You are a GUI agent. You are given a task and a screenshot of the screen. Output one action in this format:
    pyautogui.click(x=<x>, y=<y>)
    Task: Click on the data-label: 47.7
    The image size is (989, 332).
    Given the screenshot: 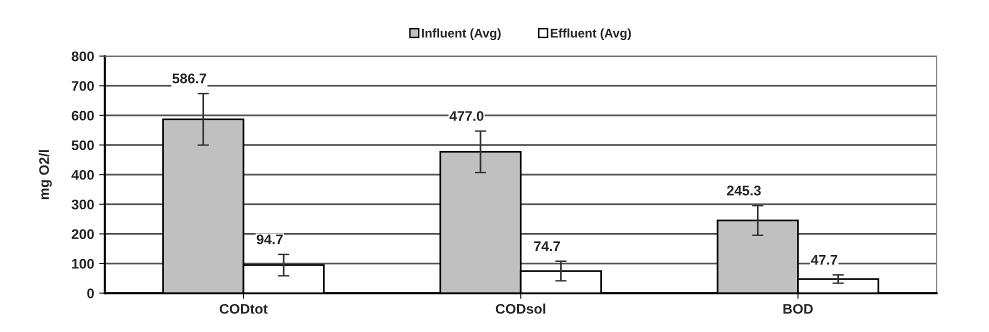 What is the action you would take?
    pyautogui.click(x=824, y=260)
    